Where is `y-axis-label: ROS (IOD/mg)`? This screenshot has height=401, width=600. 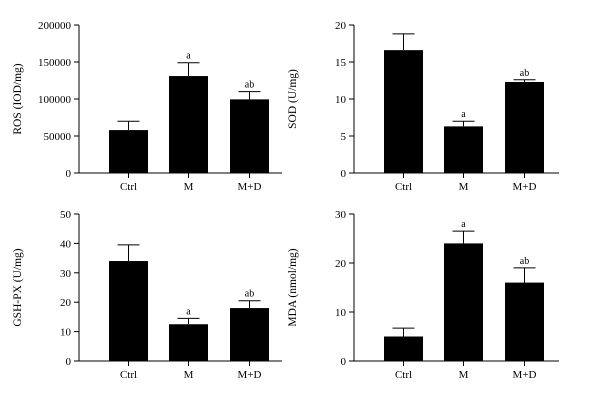
y-axis-label: ROS (IOD/mg) is located at coordinates (18, 98).